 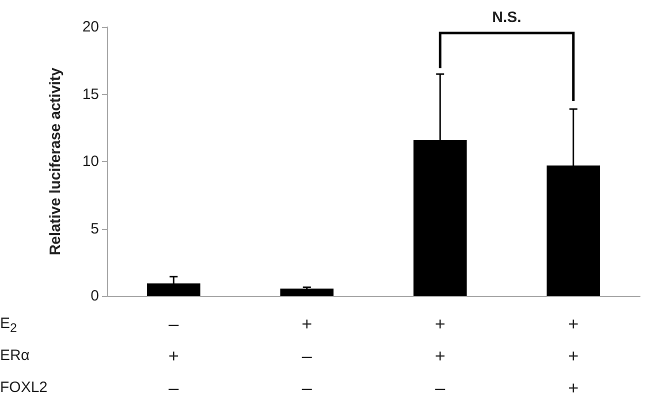 I want to click on y-tick-label: 15, so click(x=90, y=94).